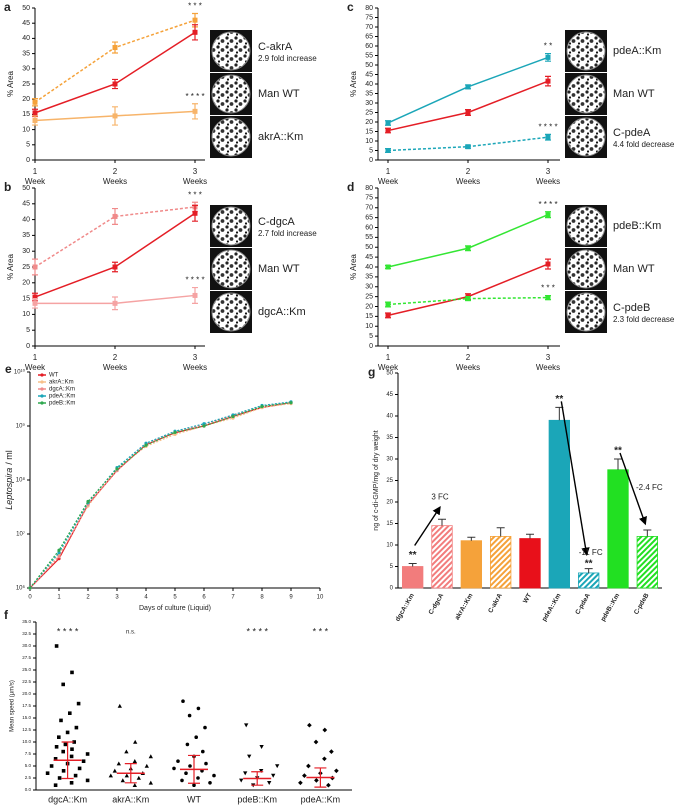  What do you see at coordinates (369, 8) in the screenshot?
I see `y-tick-label: 80` at bounding box center [369, 8].